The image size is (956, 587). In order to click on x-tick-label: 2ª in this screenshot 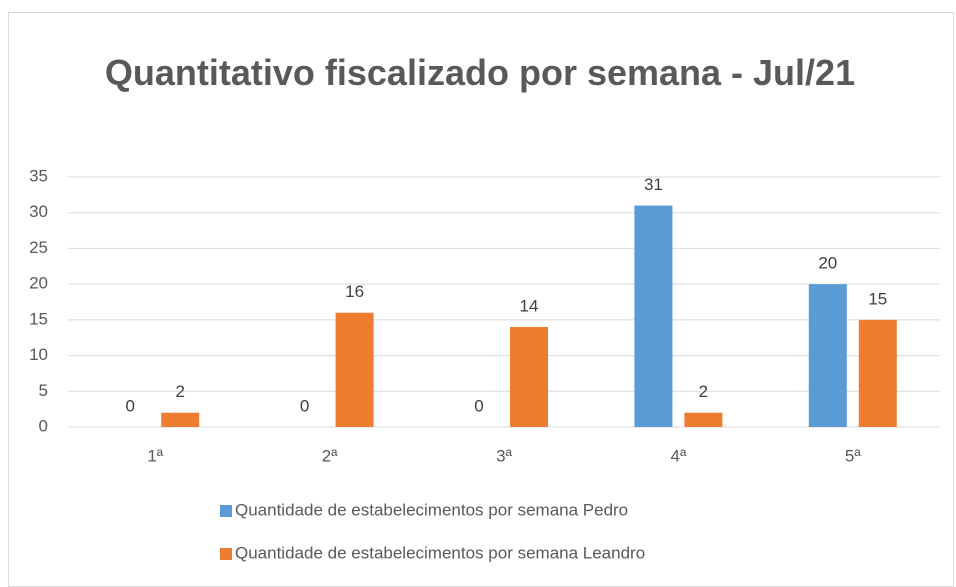, I will do `click(330, 455)`.